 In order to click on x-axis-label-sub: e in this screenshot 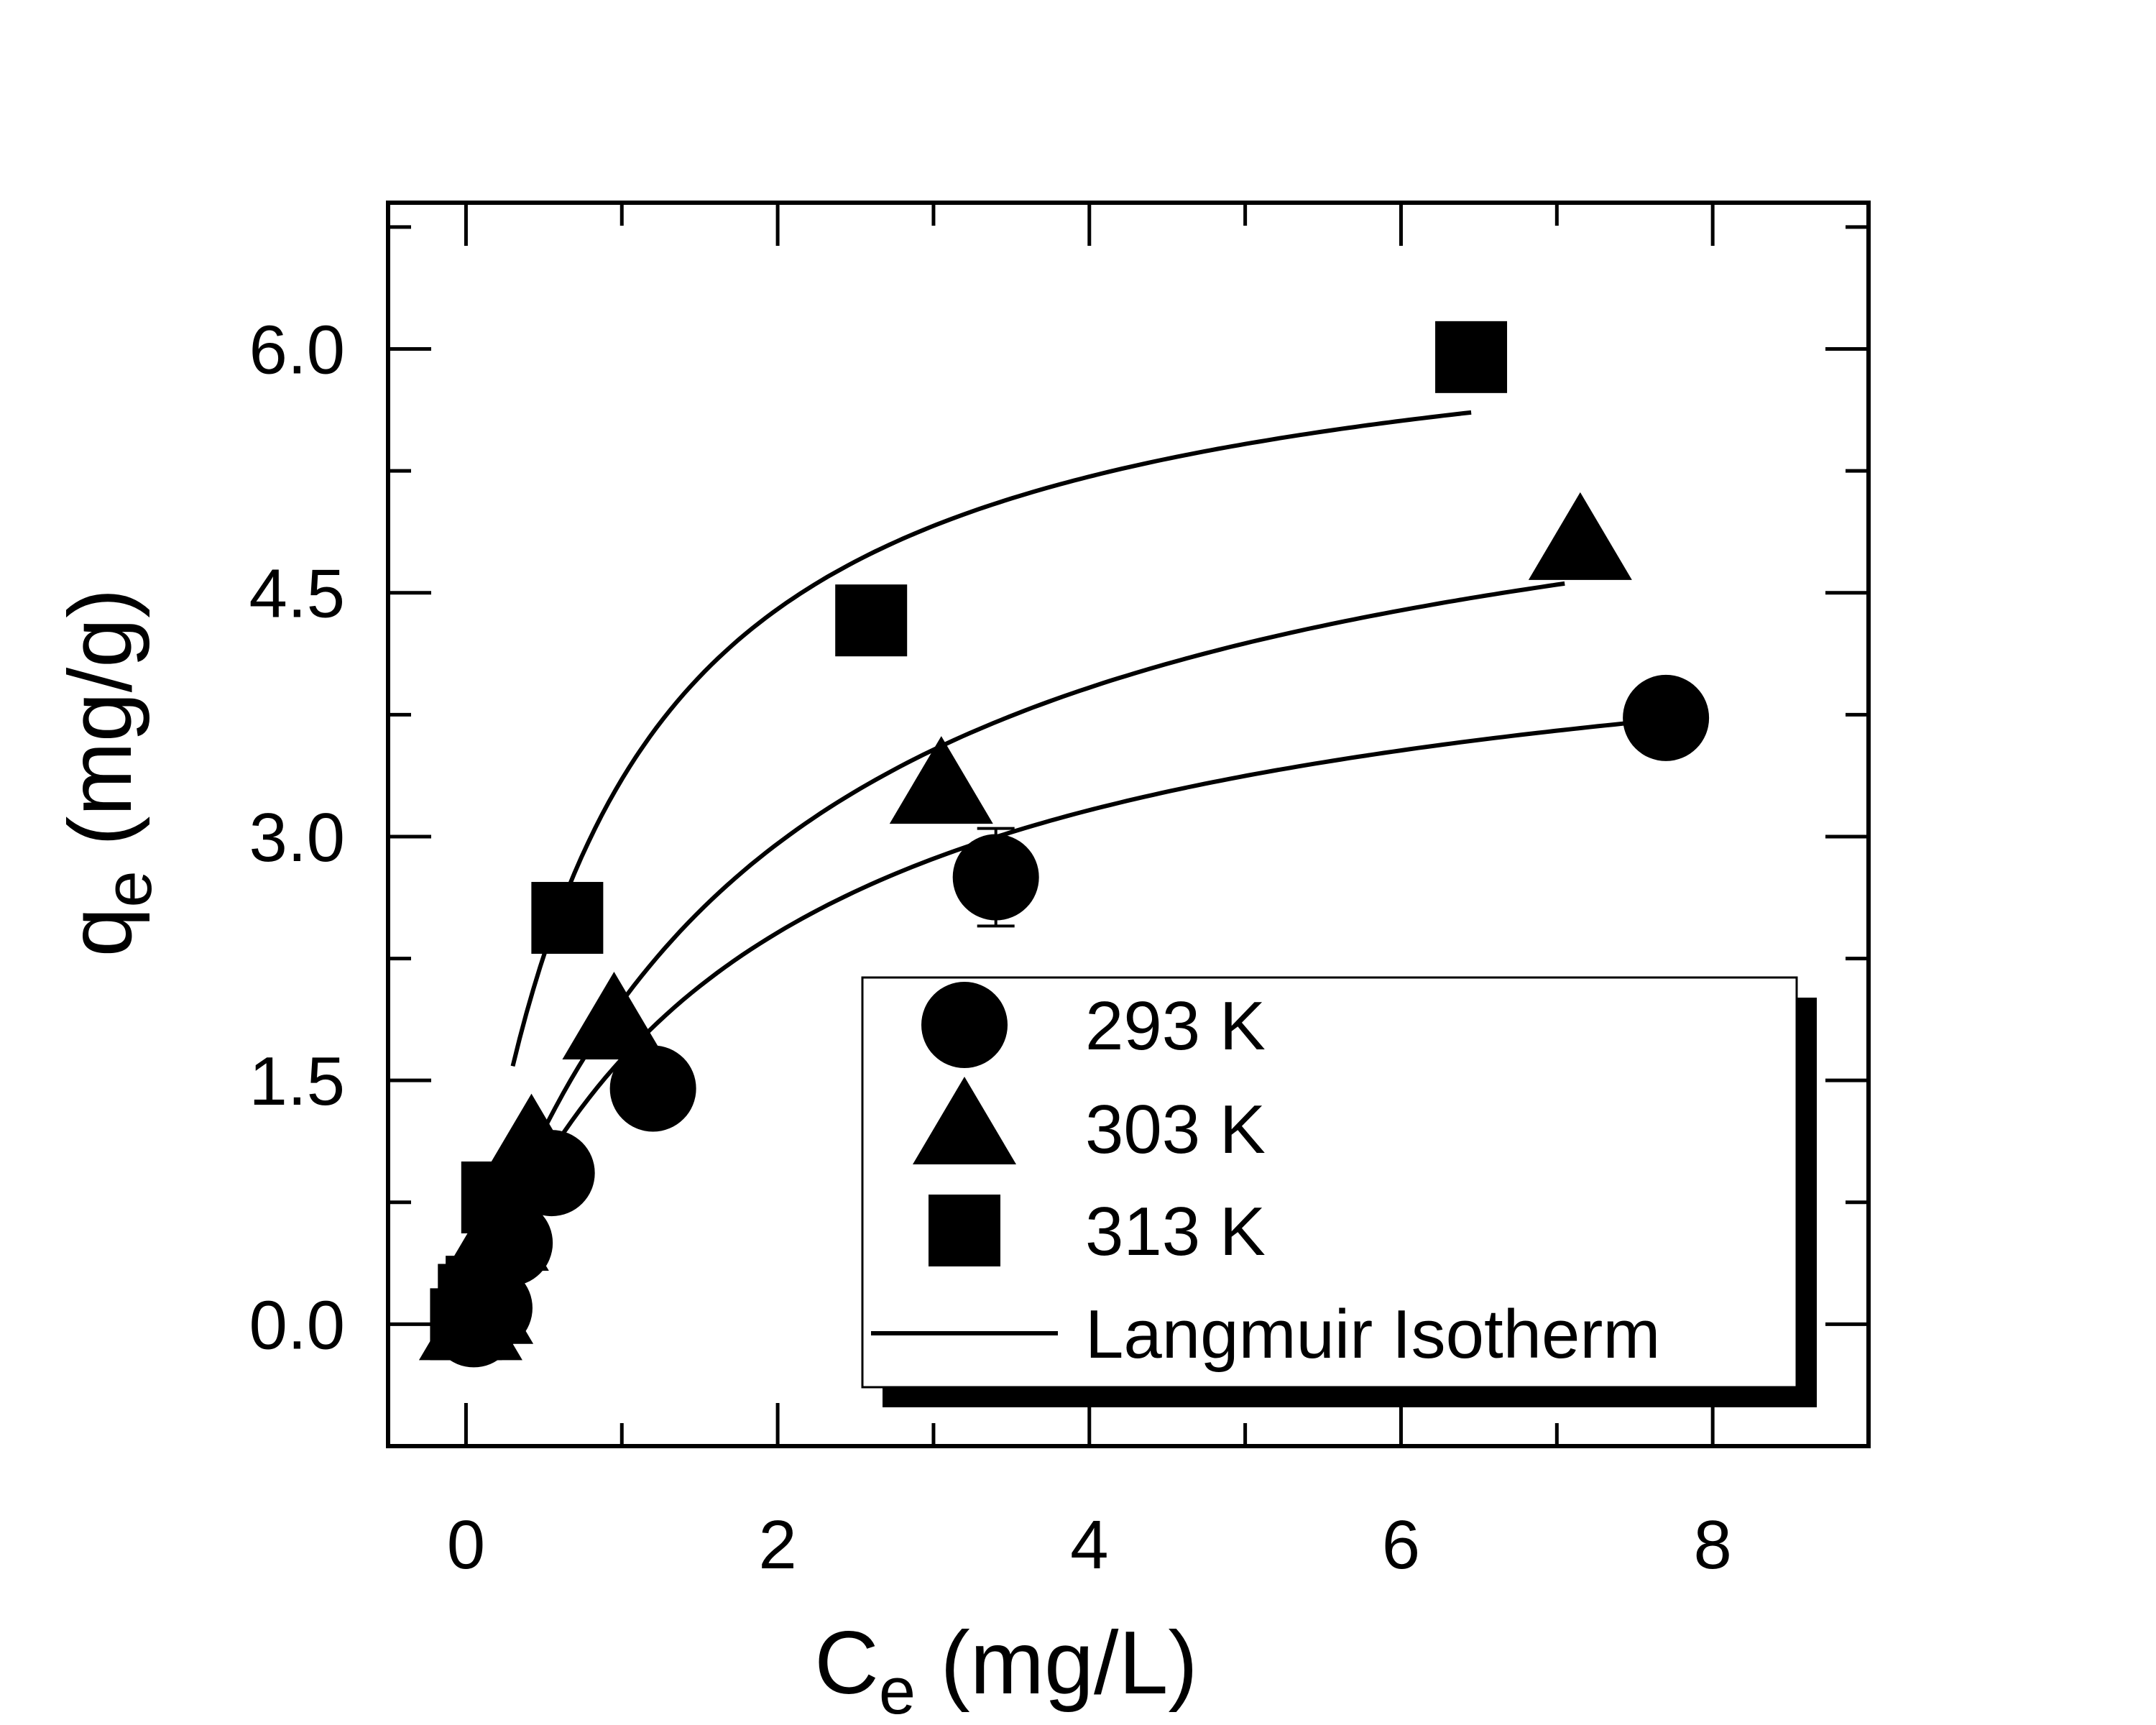, I will do `click(897, 1690)`.